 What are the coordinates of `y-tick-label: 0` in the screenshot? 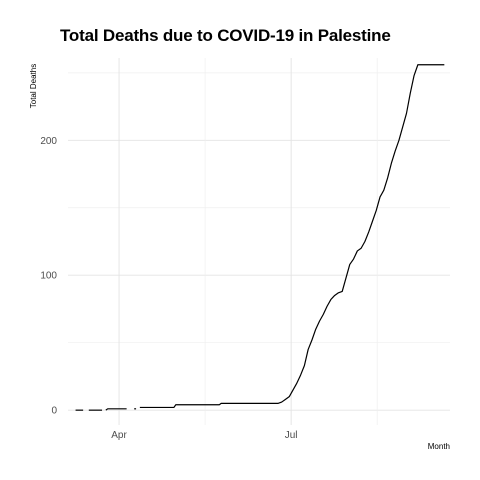 It's located at (54, 411).